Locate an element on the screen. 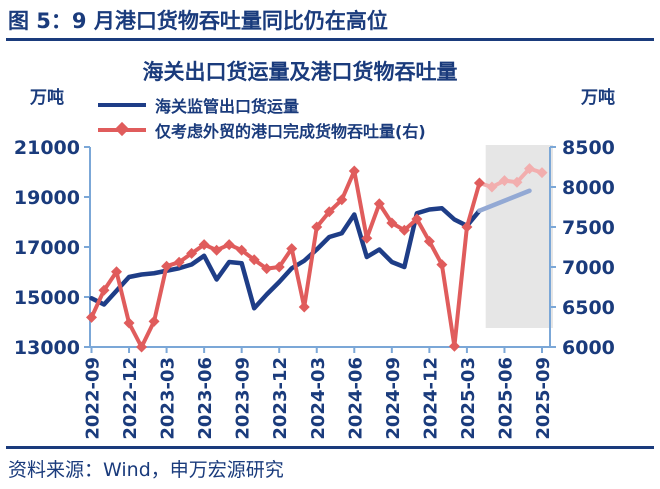 Image resolution: width=660 pixels, height=489 pixels. left-axis-tick-label: 21000 is located at coordinates (47, 148).